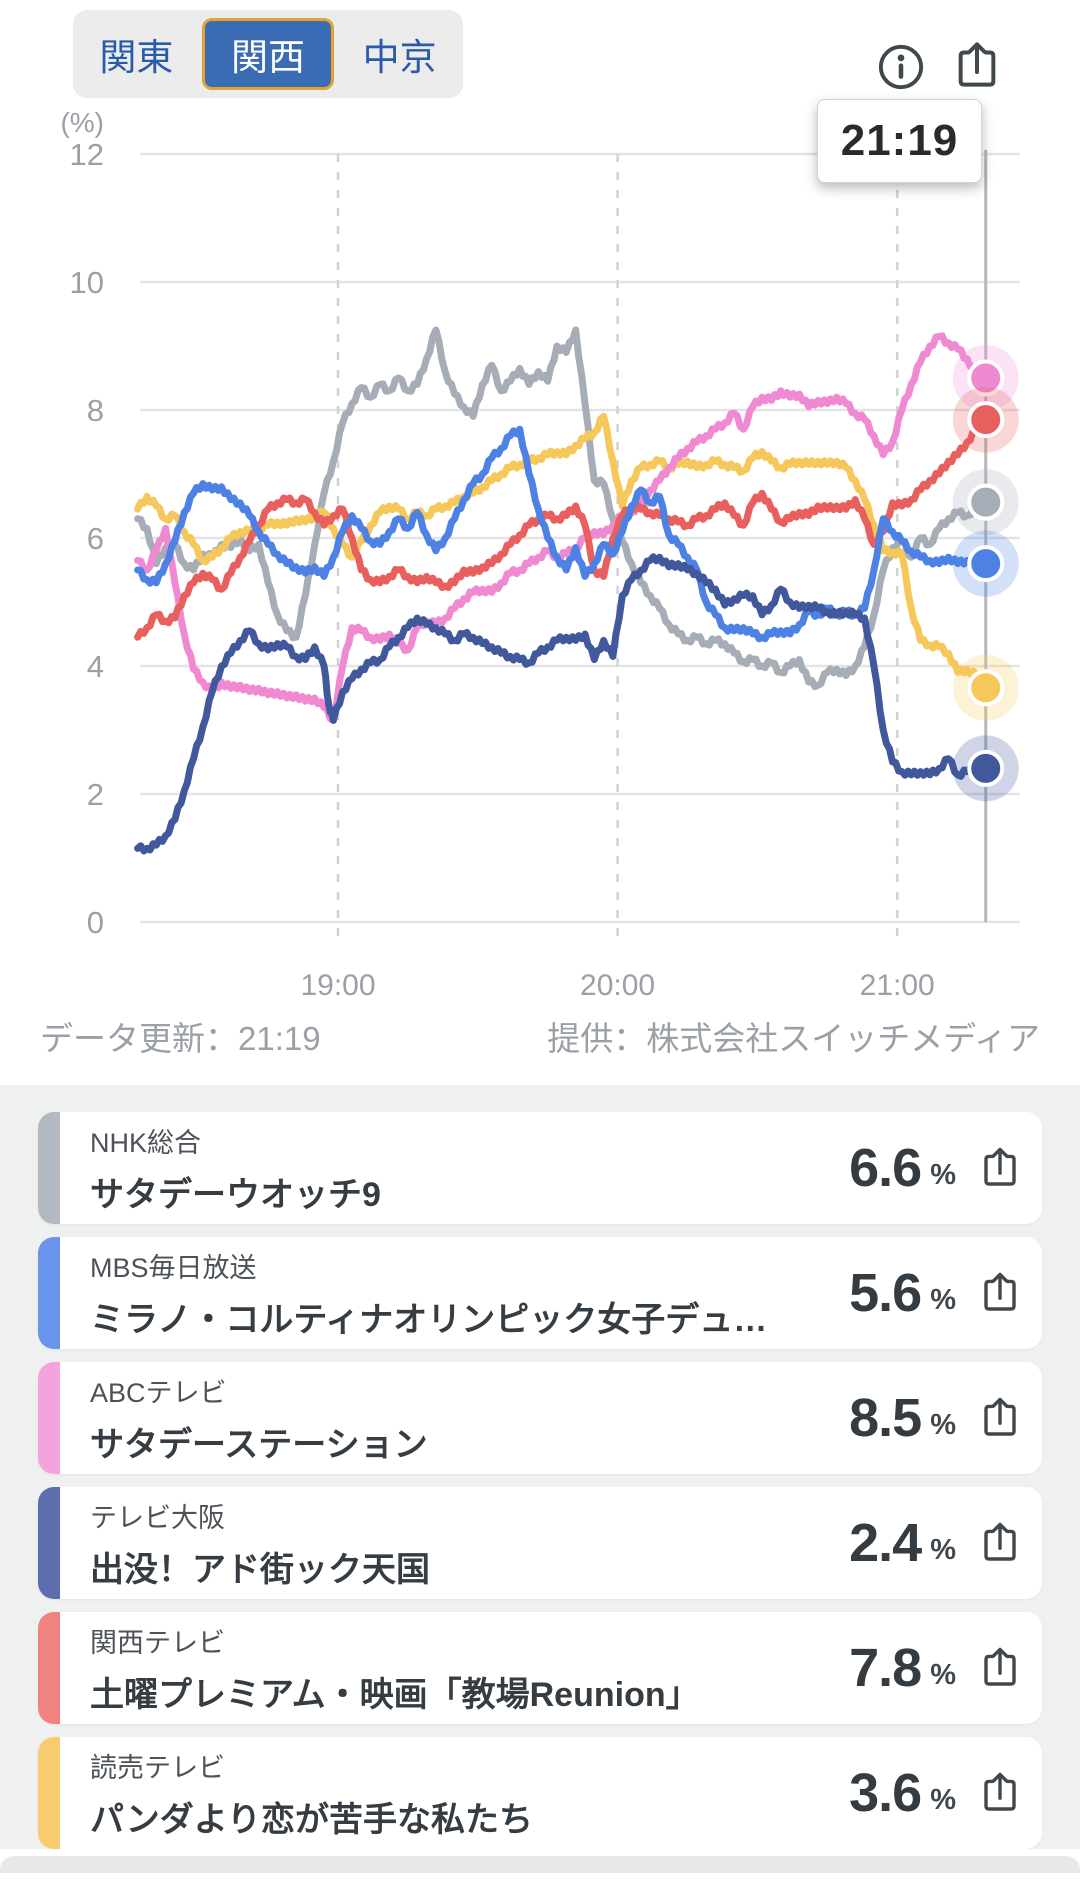 This screenshot has height=1896, width=1080. Describe the element at coordinates (180, 1038) in the screenshot. I see `data-updated-label: データ更新：21:19` at that location.